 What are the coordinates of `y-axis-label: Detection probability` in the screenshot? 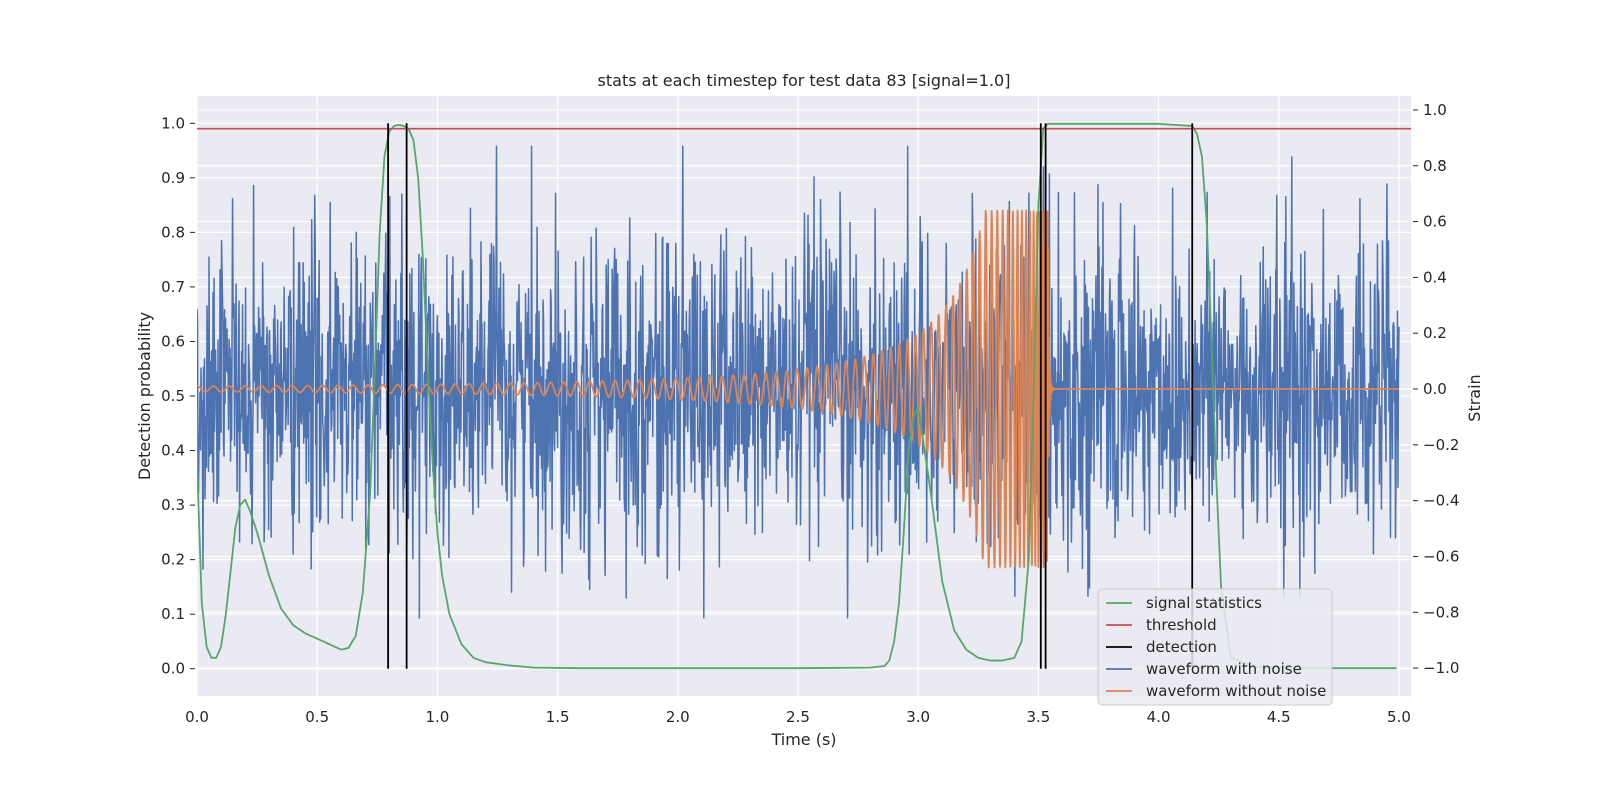 It's located at (144, 396).